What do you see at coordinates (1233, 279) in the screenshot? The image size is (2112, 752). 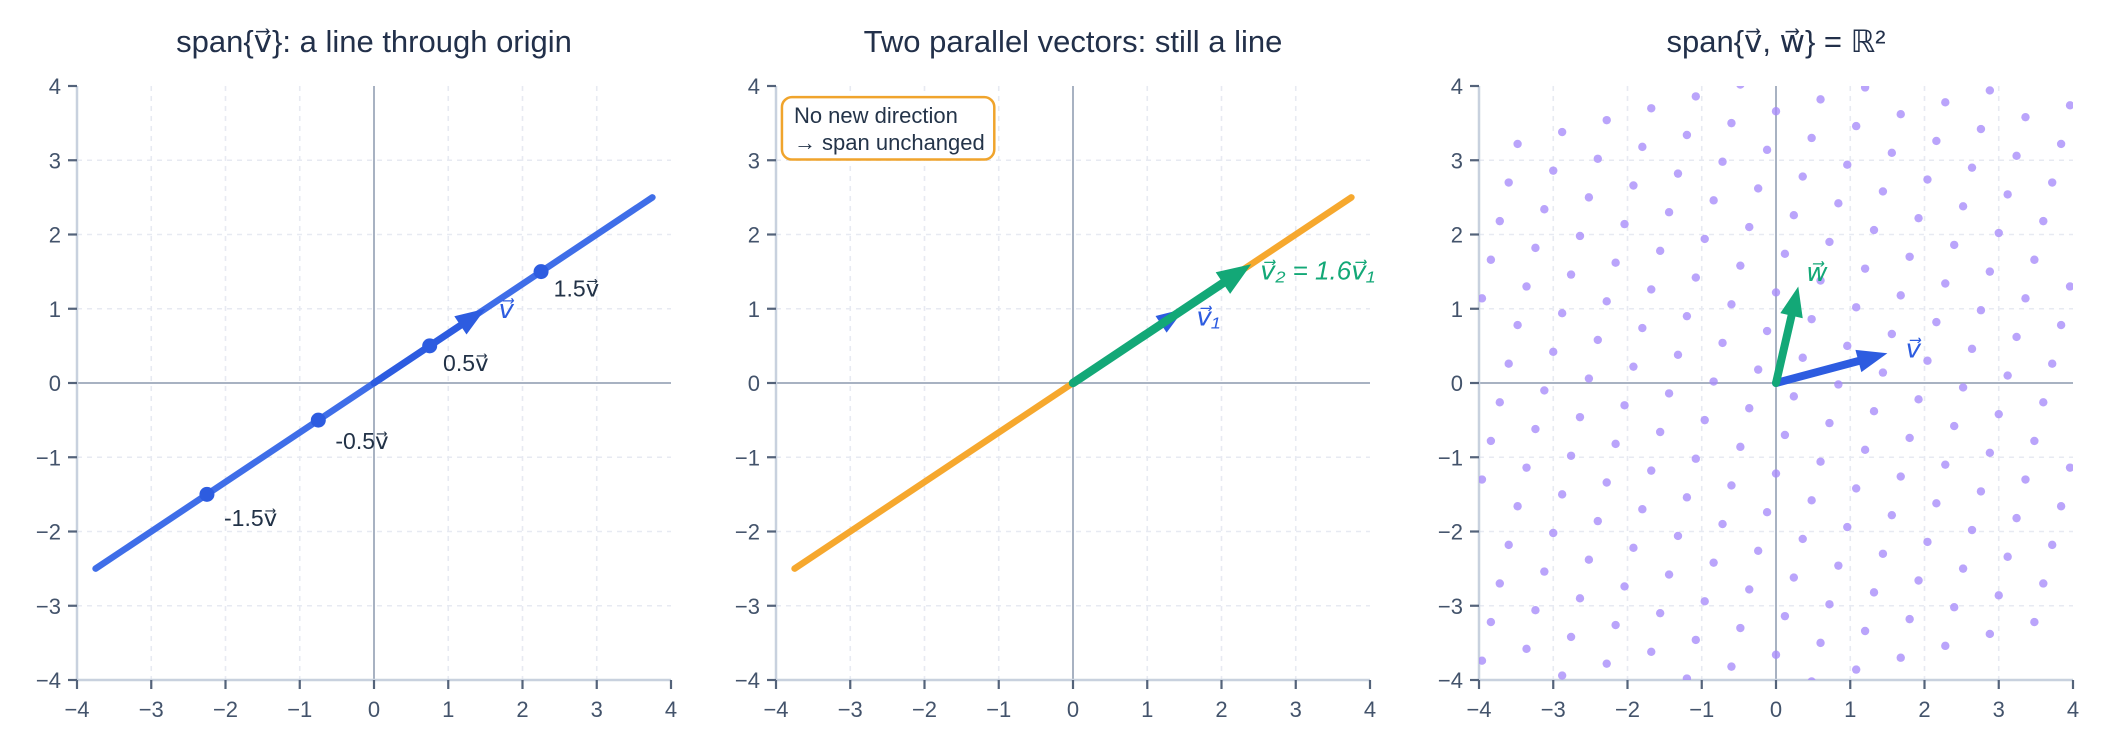 I see `vector-arrow-2-head` at bounding box center [1233, 279].